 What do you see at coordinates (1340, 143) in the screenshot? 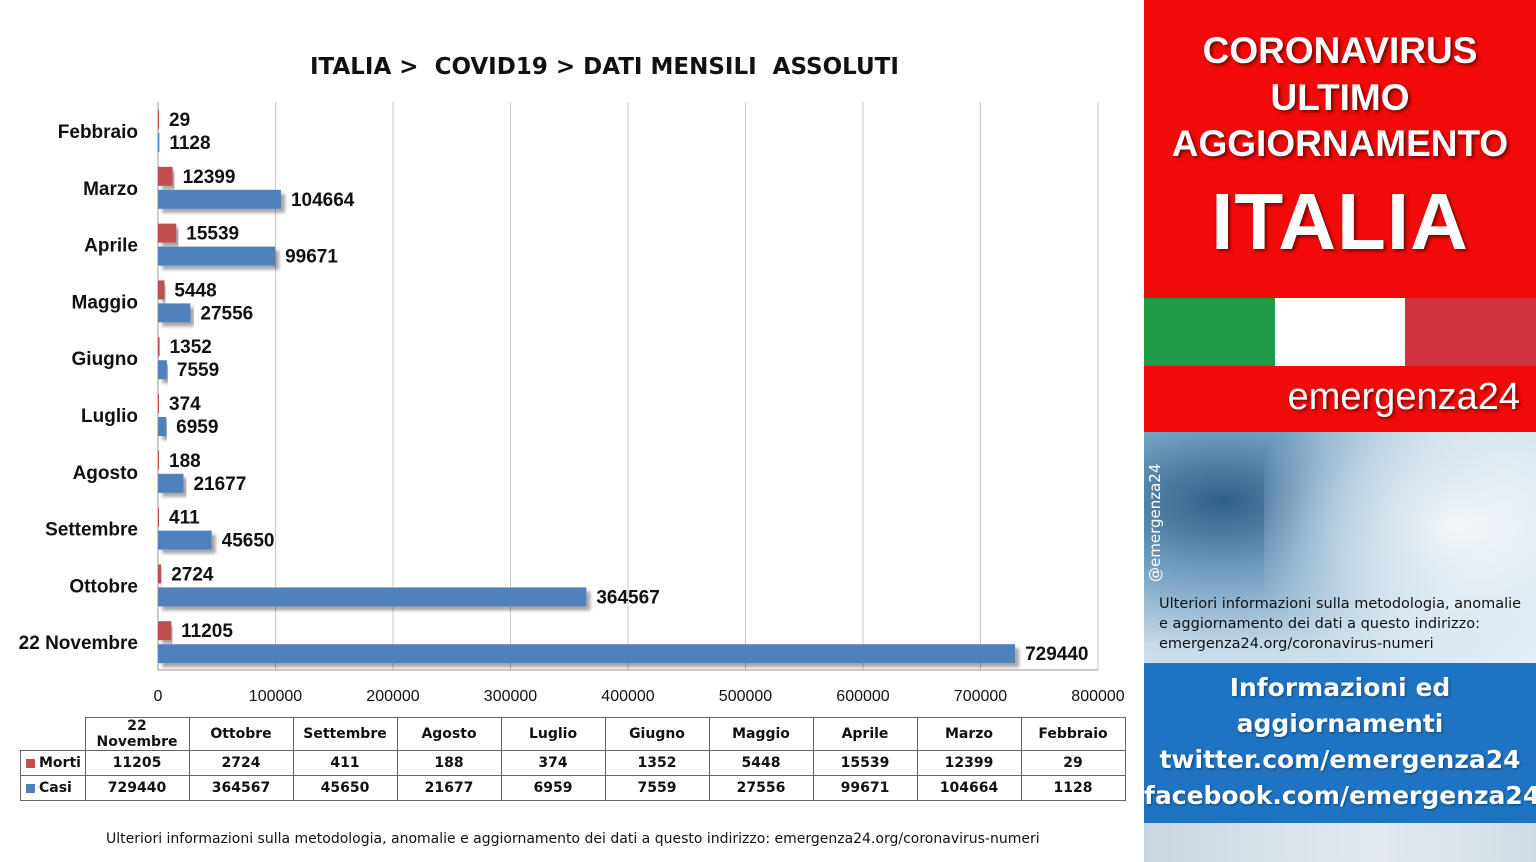
I see `banner-line-aggiornamento: AGGIORNAMENTO` at bounding box center [1340, 143].